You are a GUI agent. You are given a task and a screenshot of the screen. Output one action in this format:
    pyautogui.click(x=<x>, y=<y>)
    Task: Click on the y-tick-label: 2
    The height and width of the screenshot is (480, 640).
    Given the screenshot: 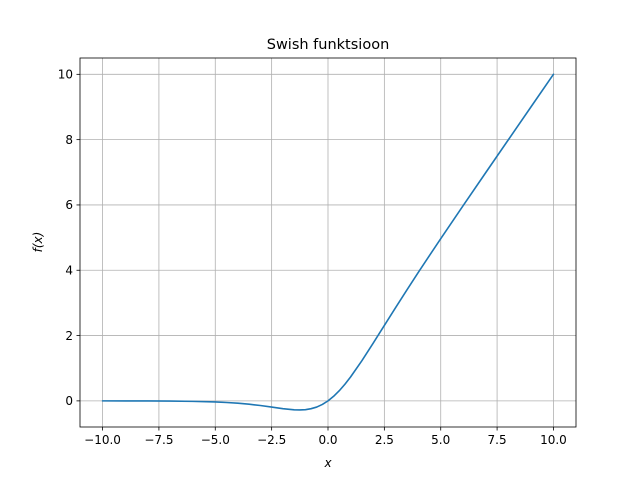 What is the action you would take?
    pyautogui.click(x=69, y=336)
    